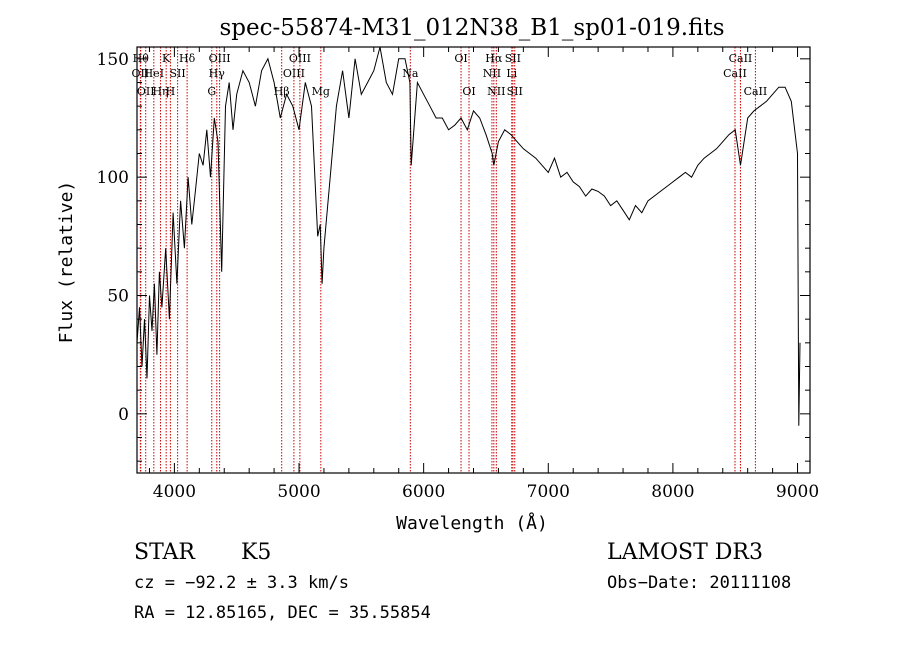 The height and width of the screenshot is (649, 900). What do you see at coordinates (548, 492) in the screenshot?
I see `x-tick-label: 7000` at bounding box center [548, 492].